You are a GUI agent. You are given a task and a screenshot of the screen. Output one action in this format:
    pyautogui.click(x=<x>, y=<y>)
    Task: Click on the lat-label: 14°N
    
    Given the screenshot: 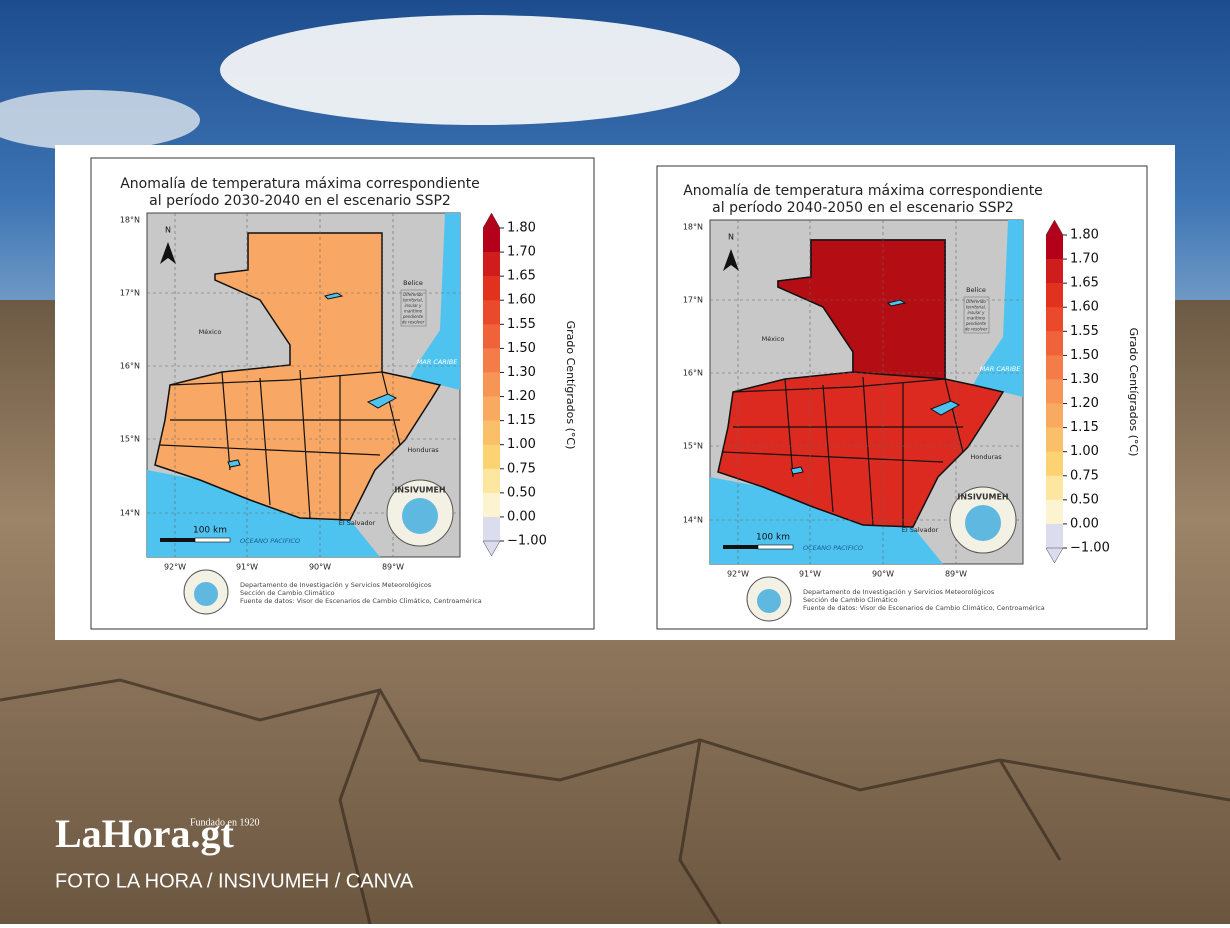 What is the action you would take?
    pyautogui.click(x=693, y=520)
    